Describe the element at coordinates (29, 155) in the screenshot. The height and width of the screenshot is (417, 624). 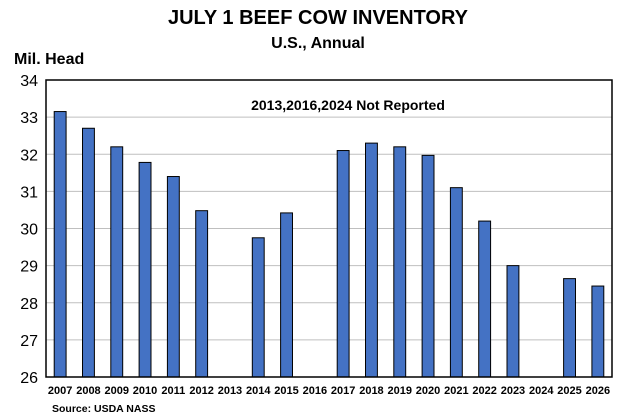
I see `y-tick-label: 32` at that location.